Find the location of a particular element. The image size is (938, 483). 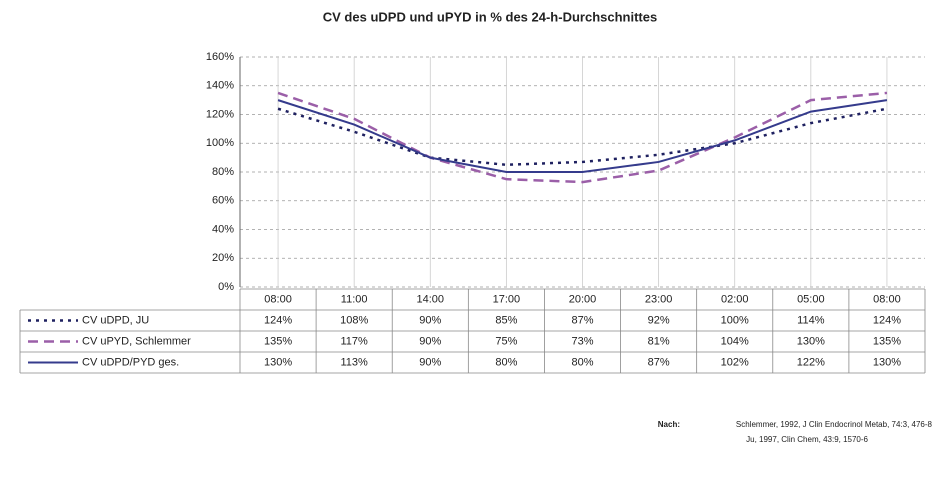

data-label: 108% is located at coordinates (354, 320).